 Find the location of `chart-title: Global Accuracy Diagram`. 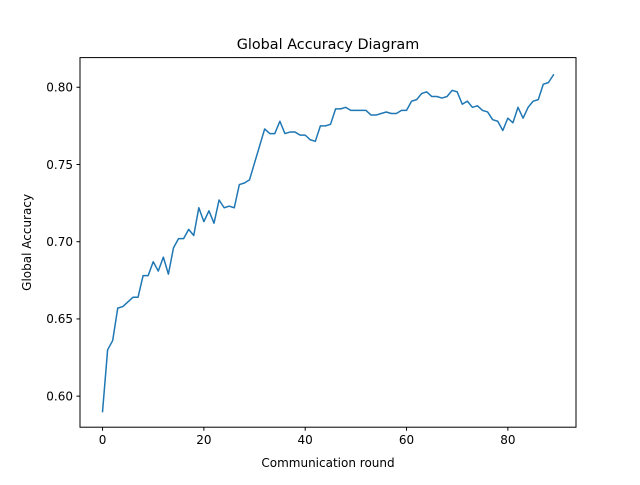

chart-title: Global Accuracy Diagram is located at coordinates (328, 45).